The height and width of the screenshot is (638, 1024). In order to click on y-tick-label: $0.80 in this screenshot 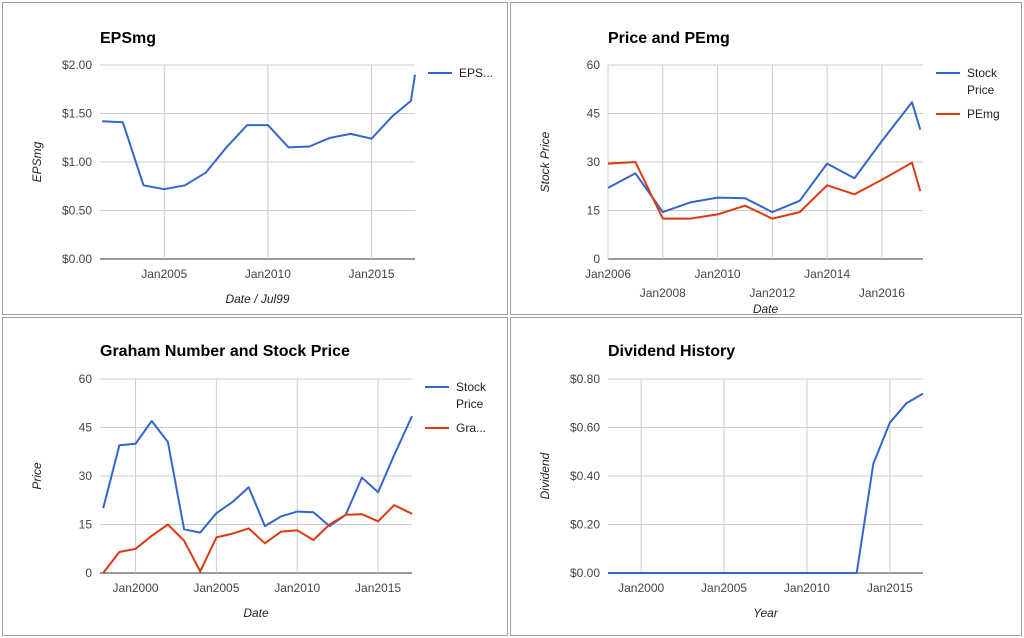, I will do `click(585, 379)`.